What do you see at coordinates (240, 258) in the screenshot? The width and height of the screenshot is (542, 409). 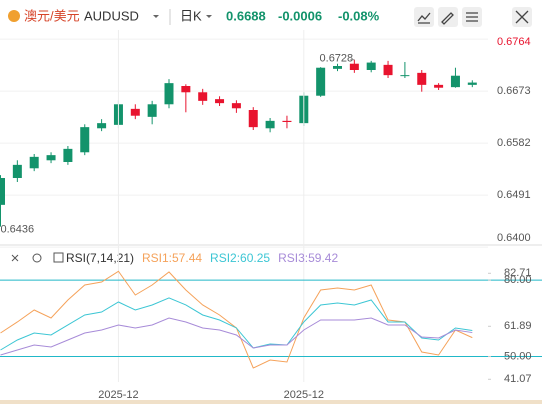 I see `legend-entry: RSI2:60.25` at bounding box center [240, 258].